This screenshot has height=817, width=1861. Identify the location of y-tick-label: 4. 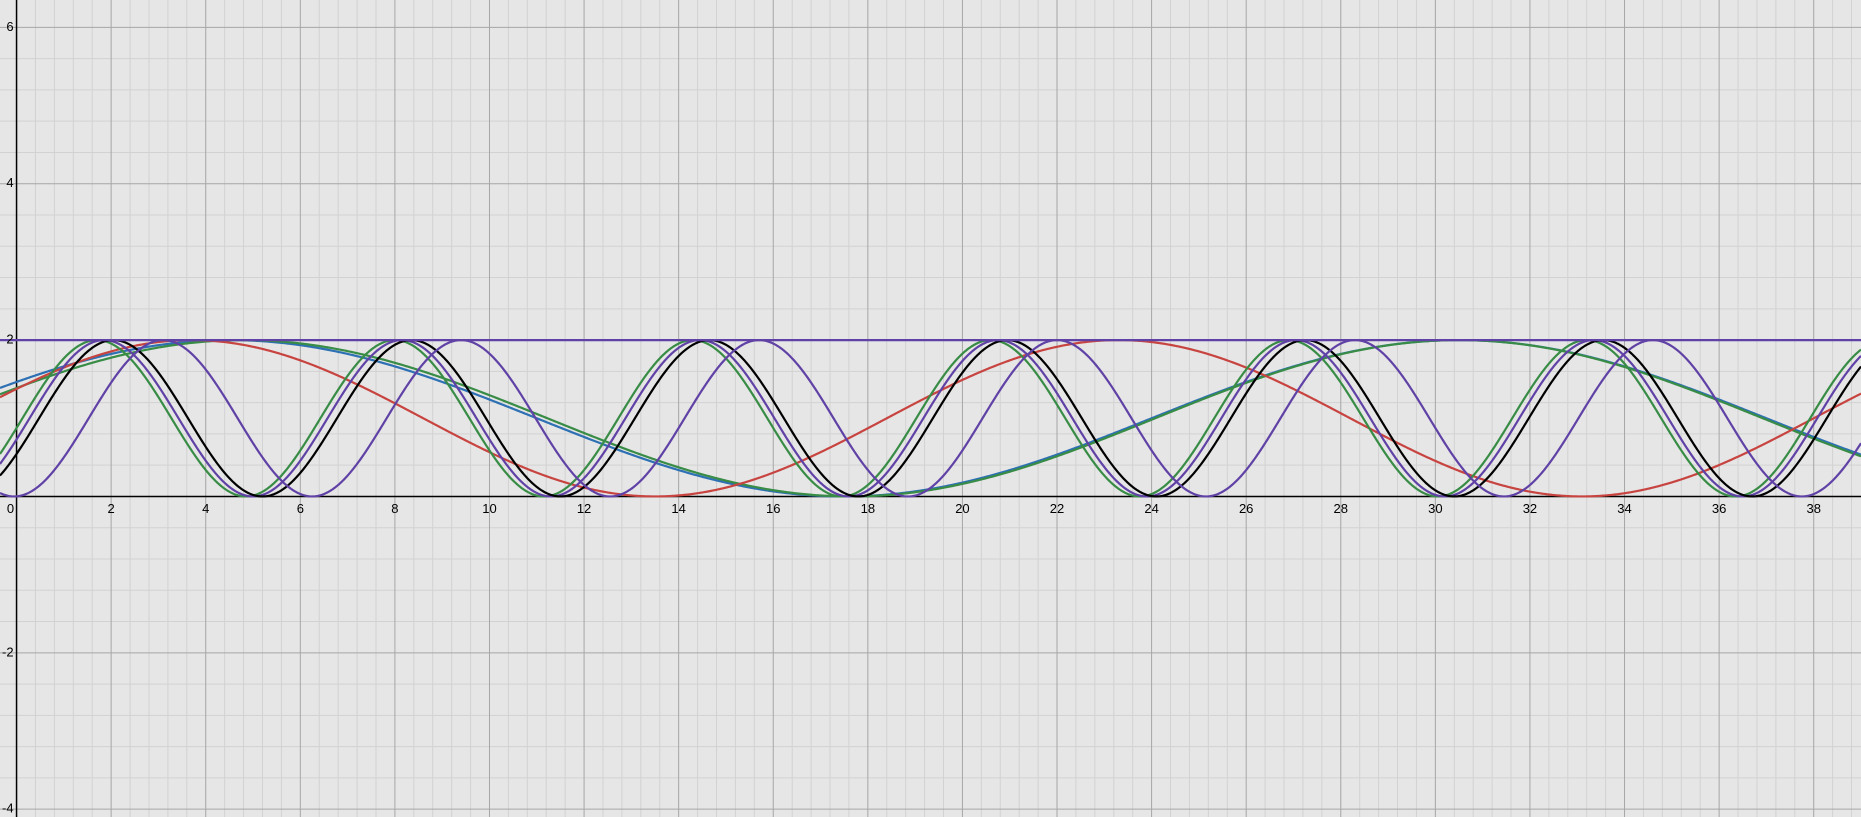
(9, 182).